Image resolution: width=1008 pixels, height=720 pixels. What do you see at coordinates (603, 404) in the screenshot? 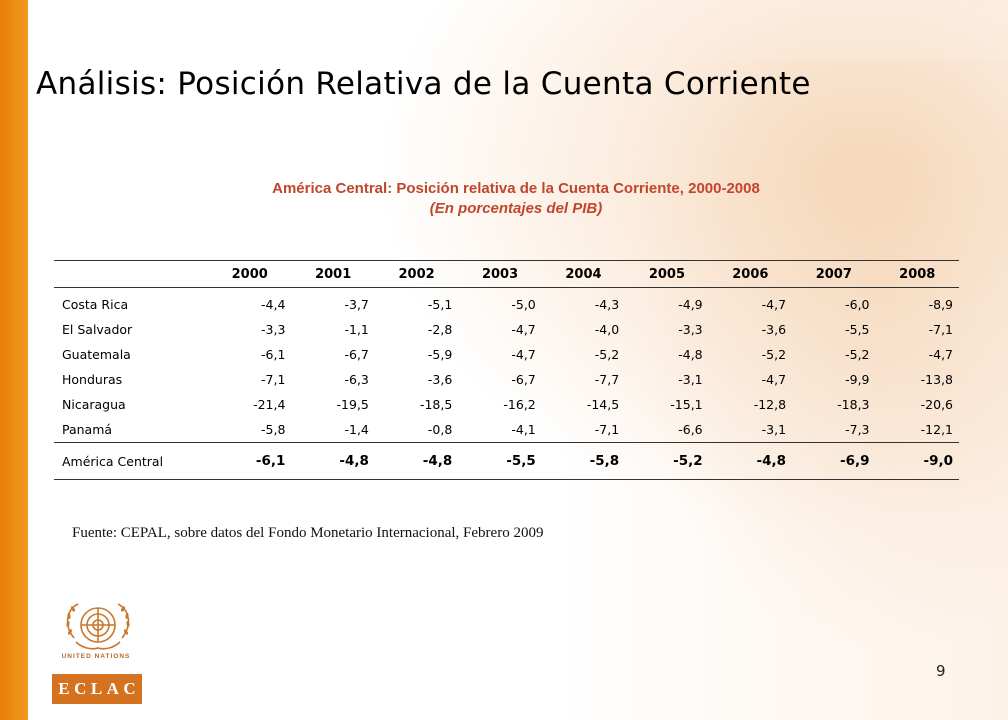
I see `value-cell: -14,5` at bounding box center [603, 404].